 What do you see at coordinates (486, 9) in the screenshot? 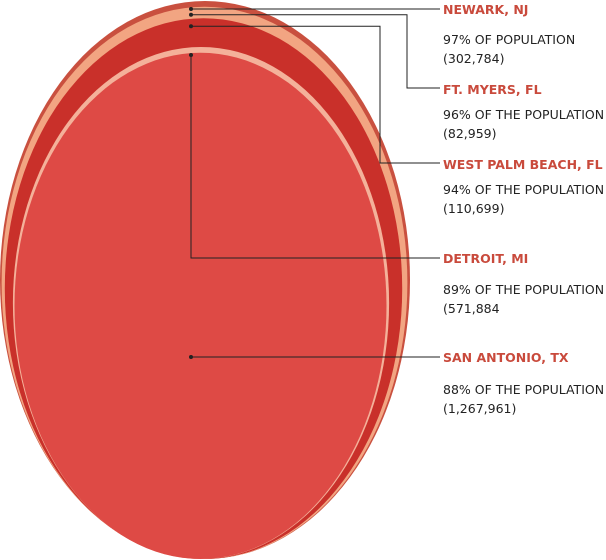
I see `series-label-newark: NEWARK, NJ` at bounding box center [486, 9].